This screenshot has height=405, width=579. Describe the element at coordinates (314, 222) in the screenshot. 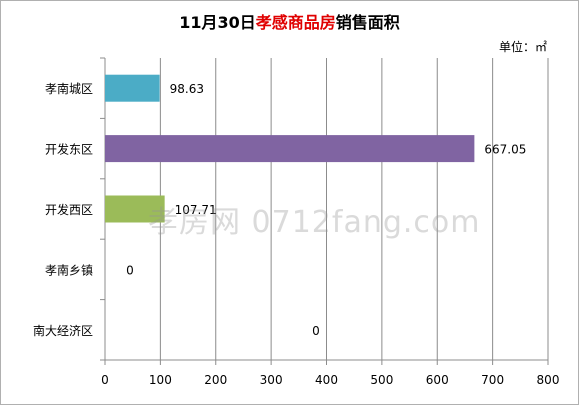

I see `watermark: 孝房网 0712fang.com` at that location.